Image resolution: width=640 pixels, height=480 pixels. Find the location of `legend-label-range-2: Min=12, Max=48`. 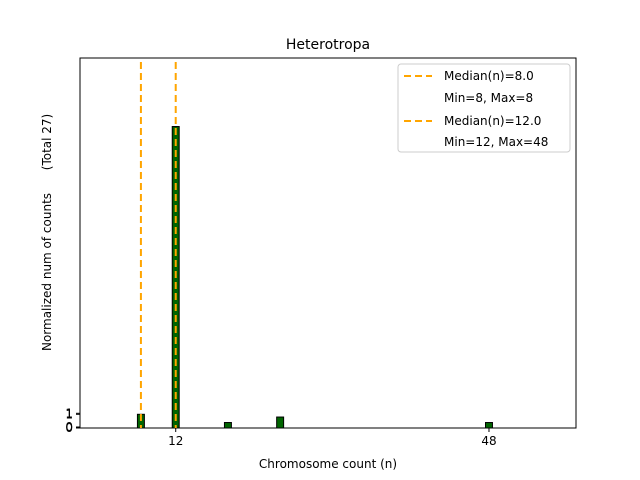

legend-label-range-2: Min=12, Max=48 is located at coordinates (496, 142).